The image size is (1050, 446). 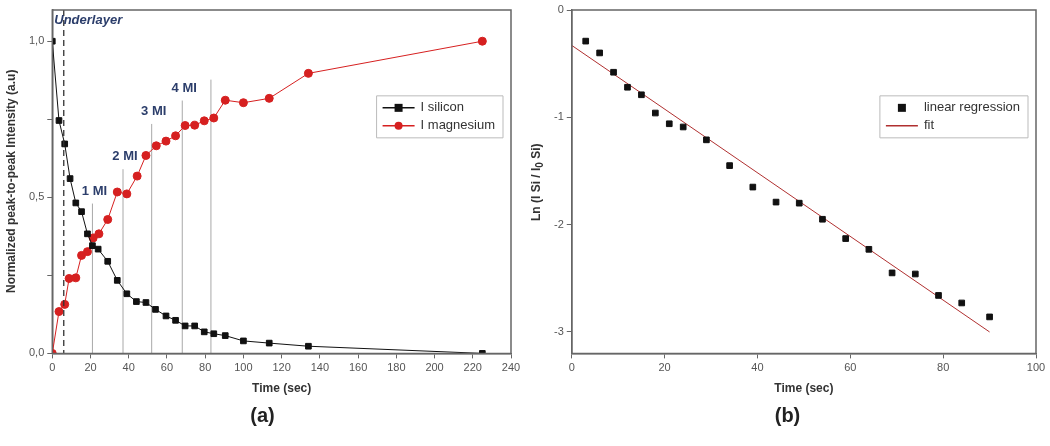 What do you see at coordinates (511, 367) in the screenshot?
I see `x-tick-label: 240` at bounding box center [511, 367].